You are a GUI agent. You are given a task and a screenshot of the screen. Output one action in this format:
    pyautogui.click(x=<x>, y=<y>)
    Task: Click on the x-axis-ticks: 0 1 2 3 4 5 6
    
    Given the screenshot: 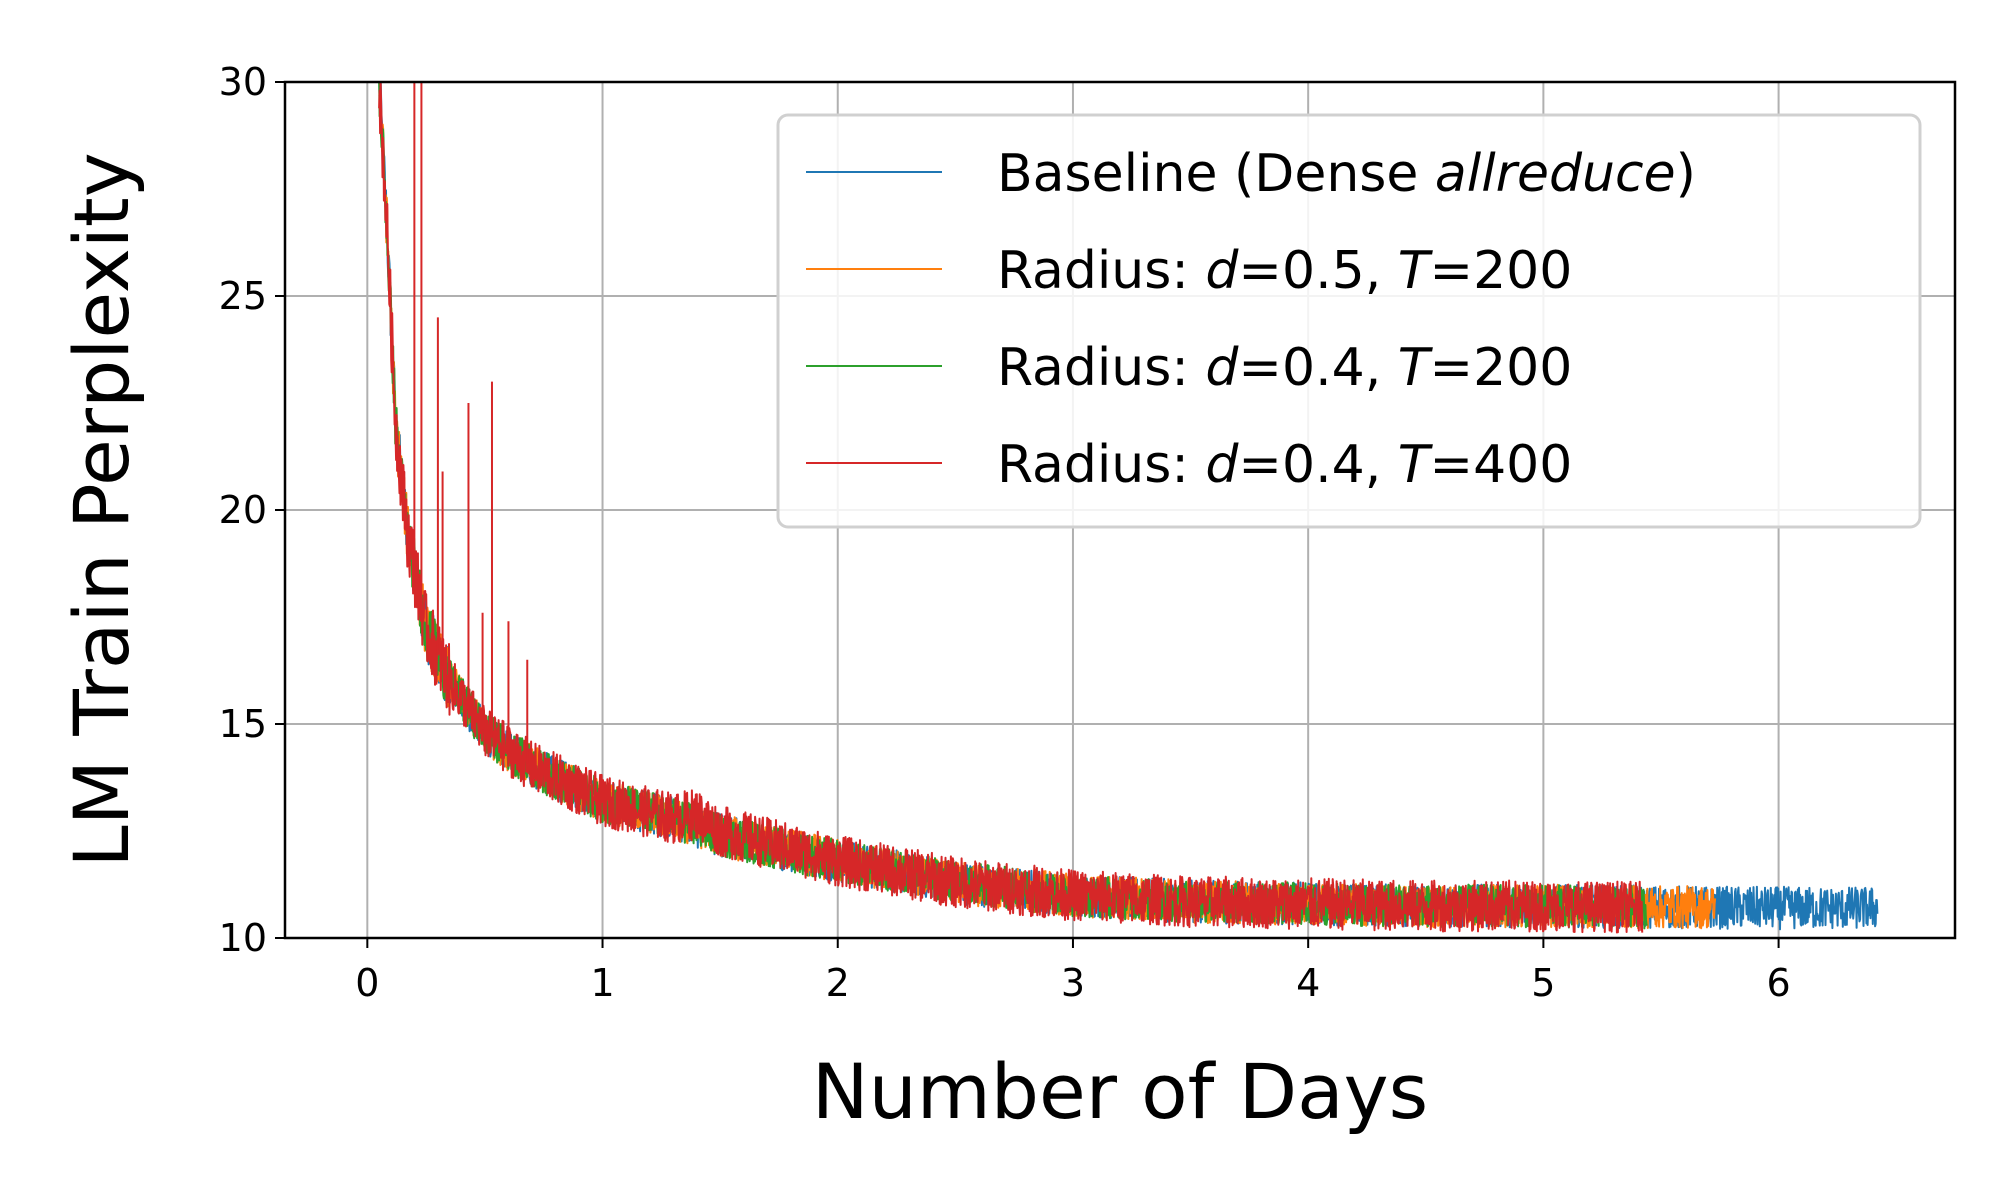 What is the action you would take?
    pyautogui.click(x=1073, y=971)
    